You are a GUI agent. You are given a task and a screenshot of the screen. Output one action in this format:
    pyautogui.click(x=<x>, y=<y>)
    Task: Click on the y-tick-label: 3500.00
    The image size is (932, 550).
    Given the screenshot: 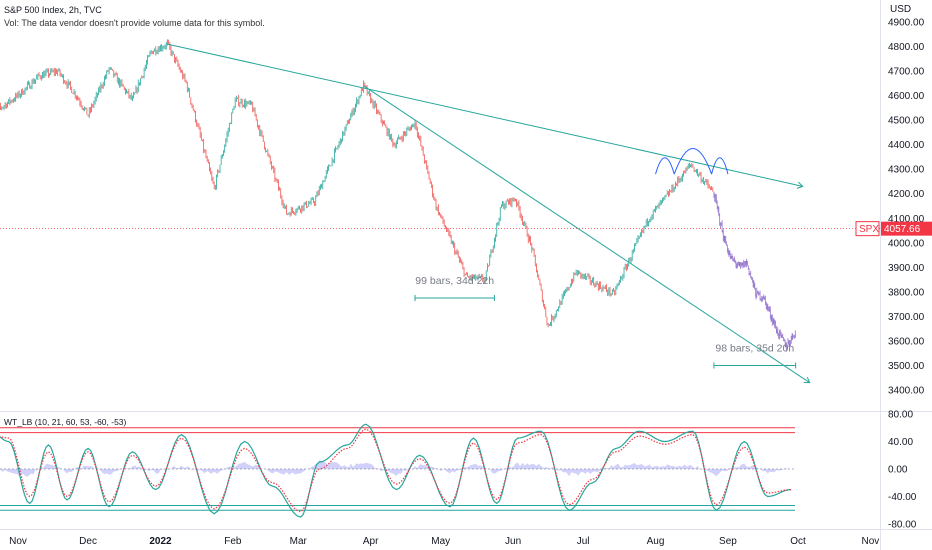 What is the action you would take?
    pyautogui.click(x=906, y=366)
    